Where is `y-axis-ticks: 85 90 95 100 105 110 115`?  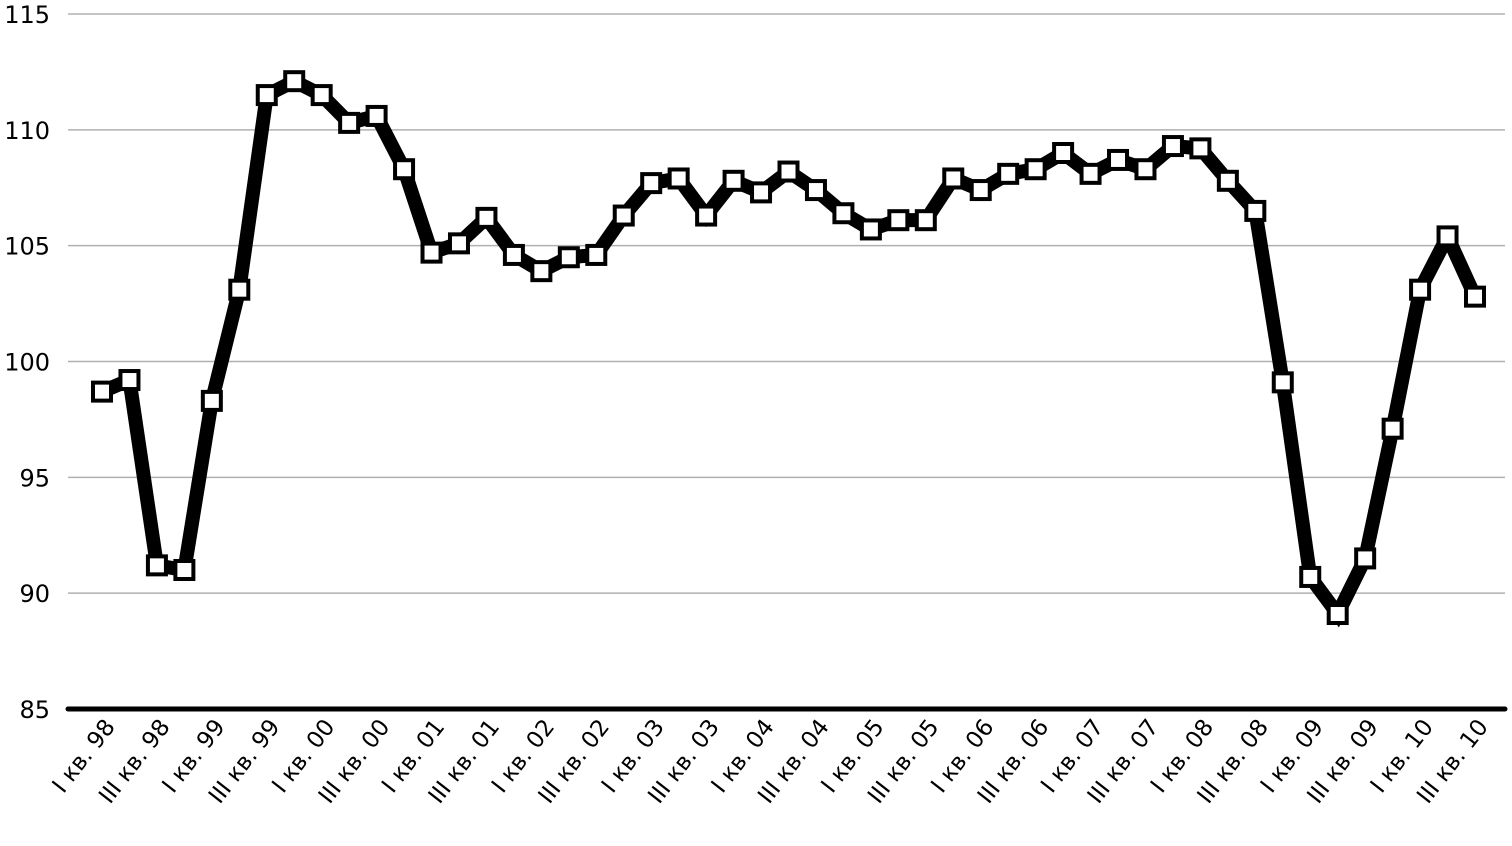 y-axis-ticks: 85 90 95 100 105 110 115 is located at coordinates (27, 362).